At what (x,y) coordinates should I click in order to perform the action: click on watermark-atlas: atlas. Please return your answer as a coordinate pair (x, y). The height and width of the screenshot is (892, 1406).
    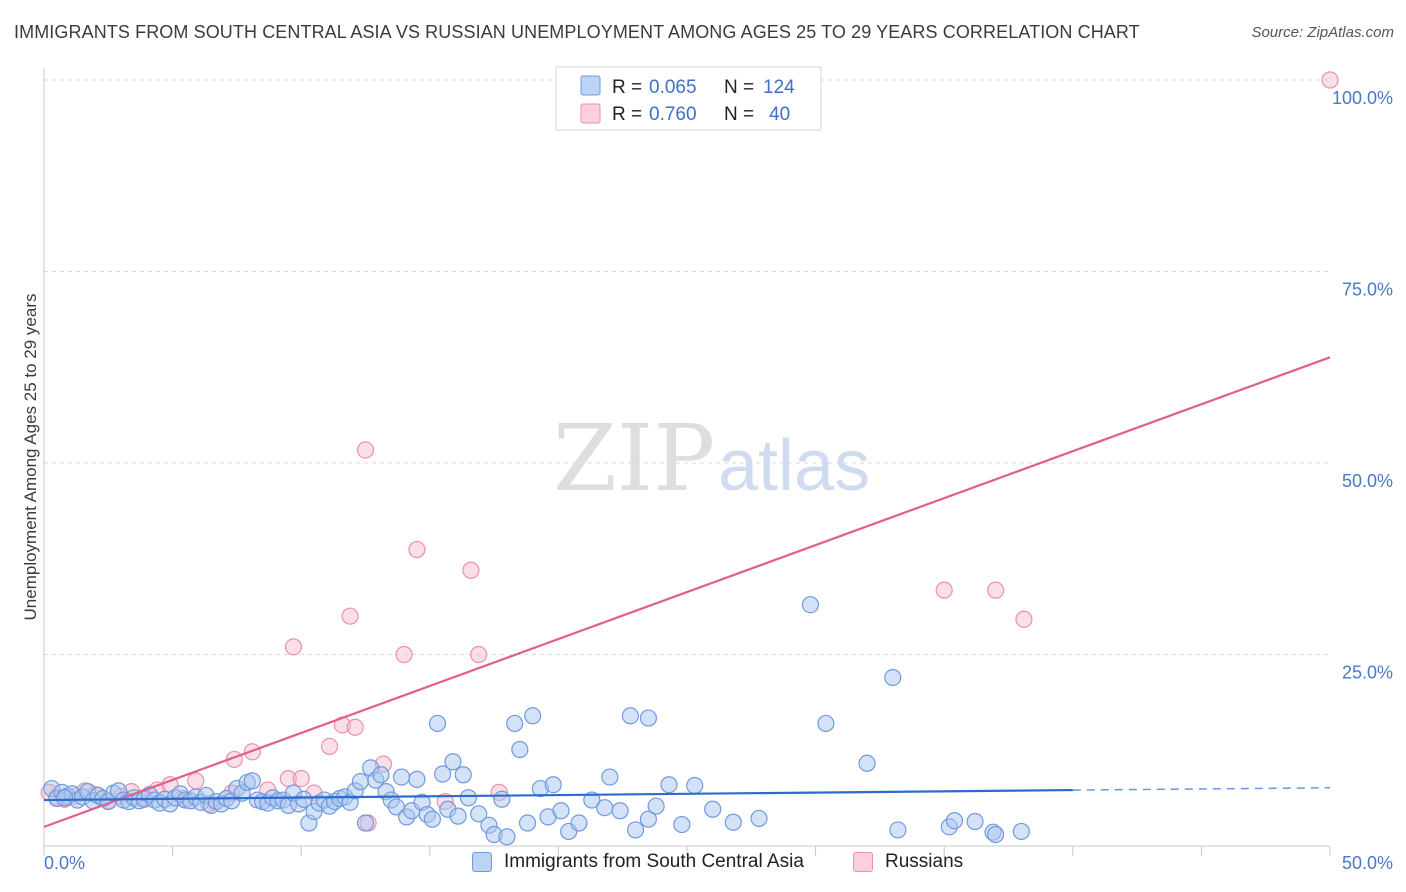
    Looking at the image, I should click on (794, 466).